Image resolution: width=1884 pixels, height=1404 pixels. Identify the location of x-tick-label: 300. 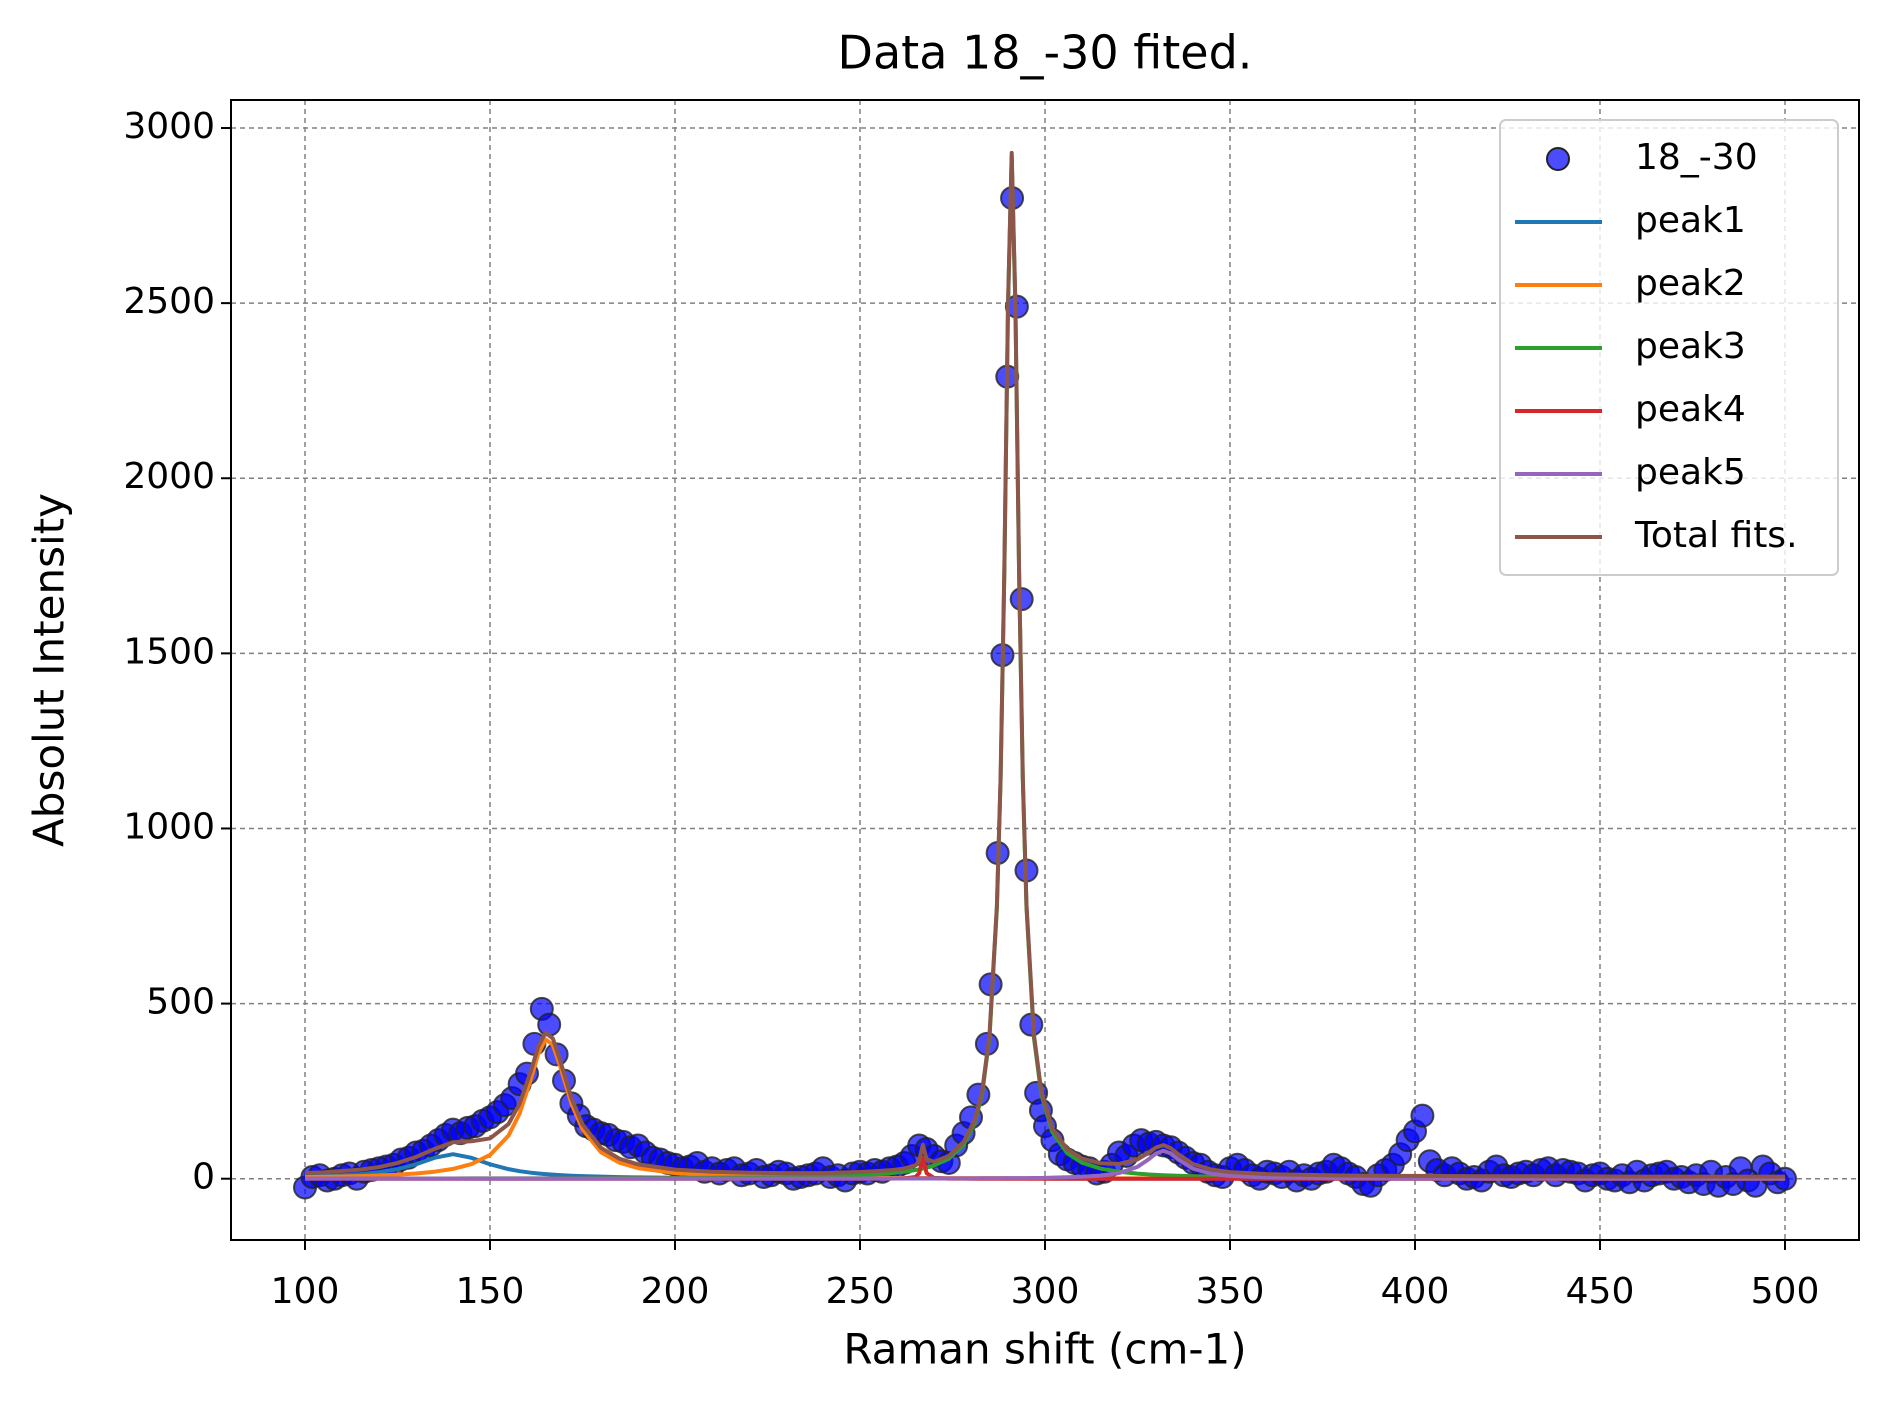
(1045, 1291).